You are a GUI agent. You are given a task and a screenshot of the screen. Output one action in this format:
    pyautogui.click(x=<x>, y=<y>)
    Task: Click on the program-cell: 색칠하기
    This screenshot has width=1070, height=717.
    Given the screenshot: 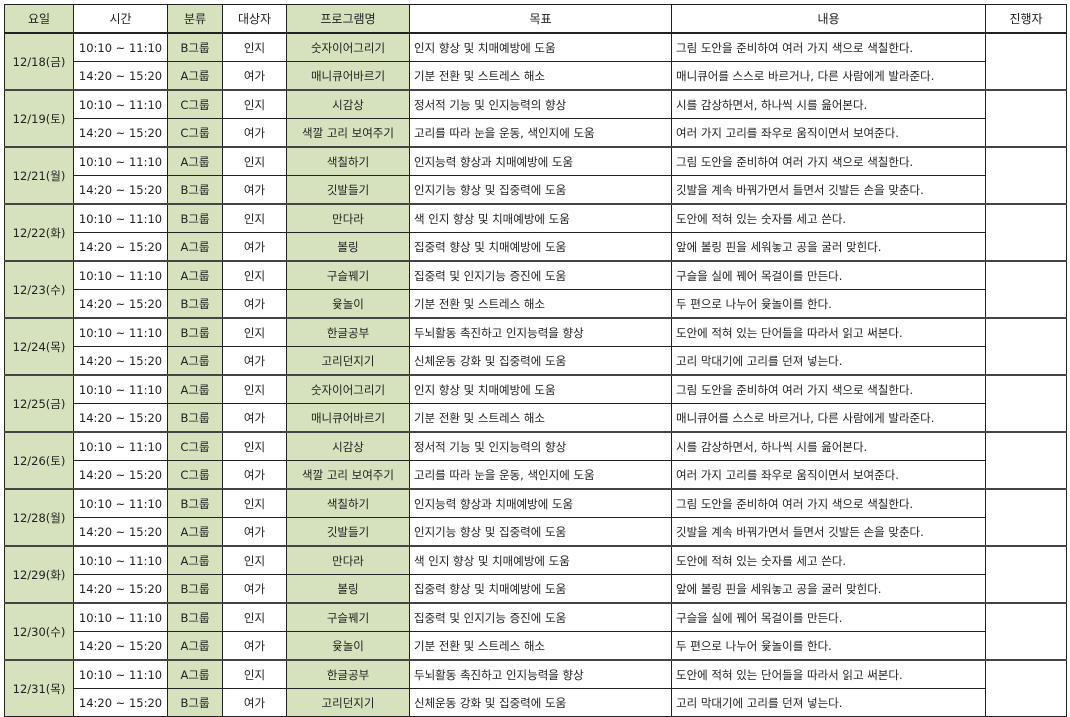 What is the action you would take?
    pyautogui.click(x=348, y=503)
    